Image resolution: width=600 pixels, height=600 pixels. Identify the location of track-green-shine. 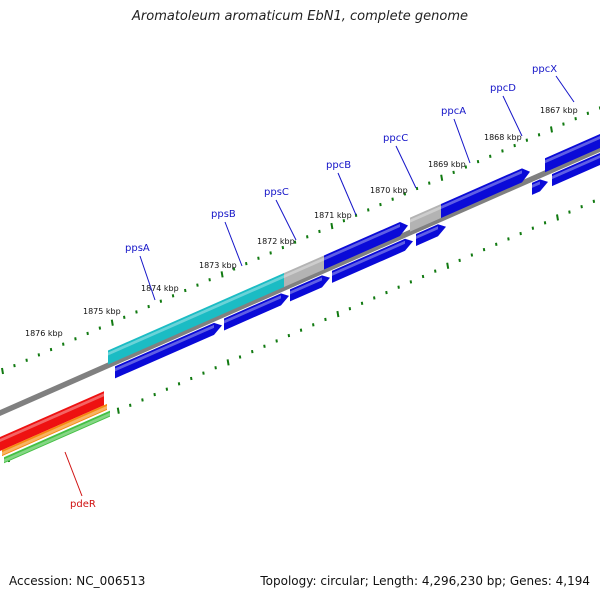
(57, 437).